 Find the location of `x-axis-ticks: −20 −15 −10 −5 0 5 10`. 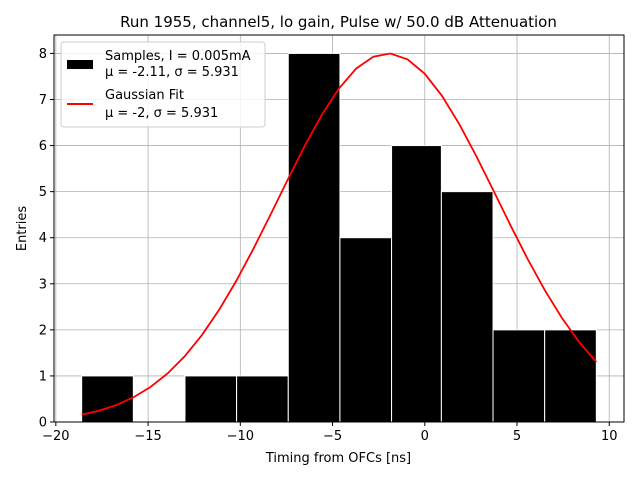

x-axis-ticks: −20 −15 −10 −5 0 5 10 is located at coordinates (330, 433).